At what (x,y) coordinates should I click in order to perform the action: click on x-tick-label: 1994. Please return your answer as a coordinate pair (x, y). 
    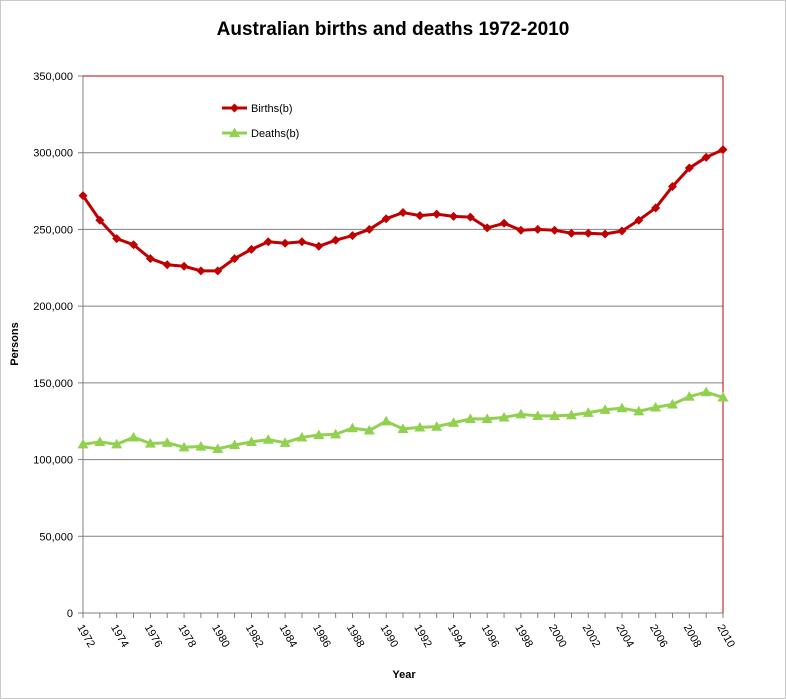
    Looking at the image, I should click on (456, 636).